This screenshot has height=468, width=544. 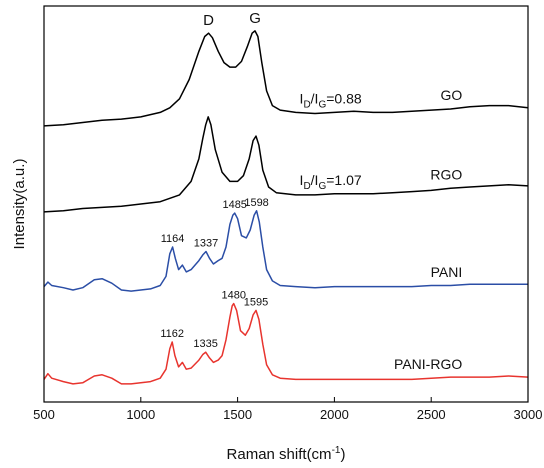 I want to click on series-label-pani: PANI, so click(x=447, y=272).